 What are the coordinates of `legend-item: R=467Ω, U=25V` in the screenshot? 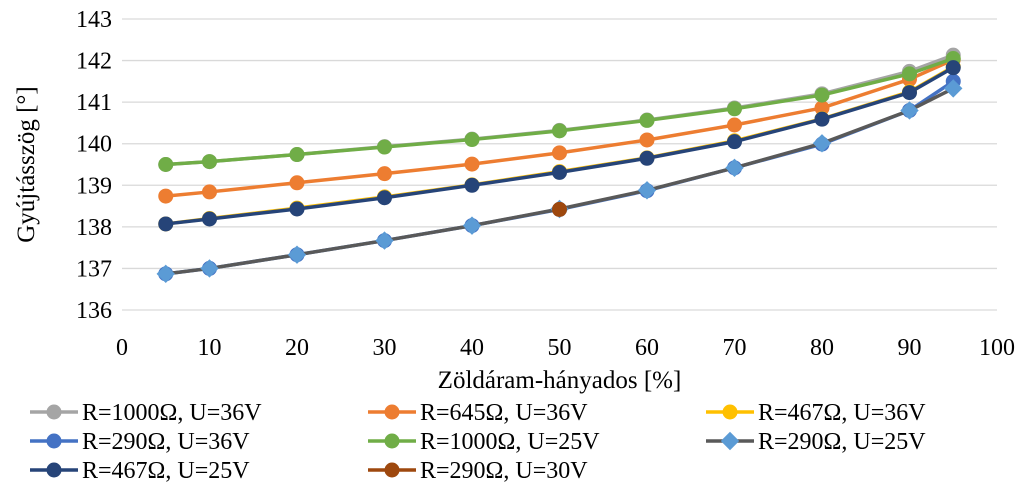 It's located at (140, 471).